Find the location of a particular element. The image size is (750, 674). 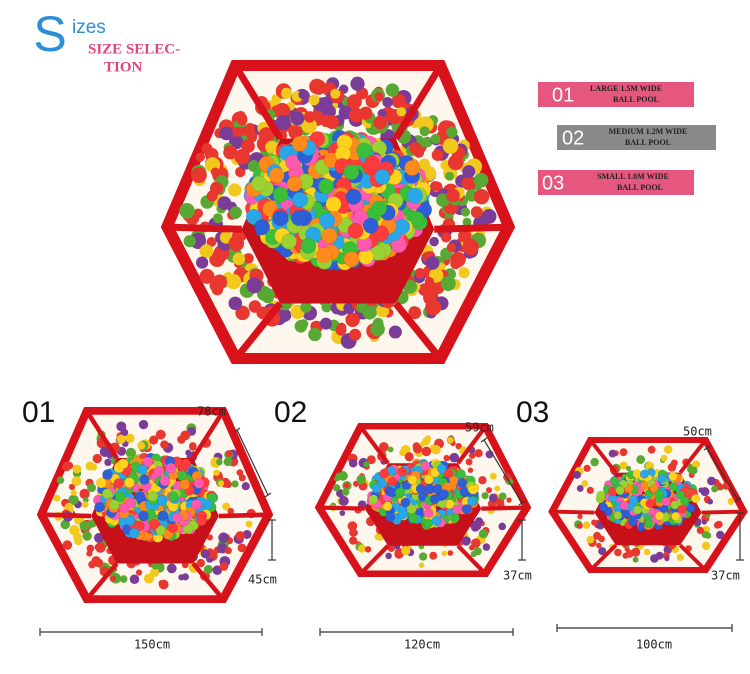

option-number: 03 is located at coordinates (553, 183).